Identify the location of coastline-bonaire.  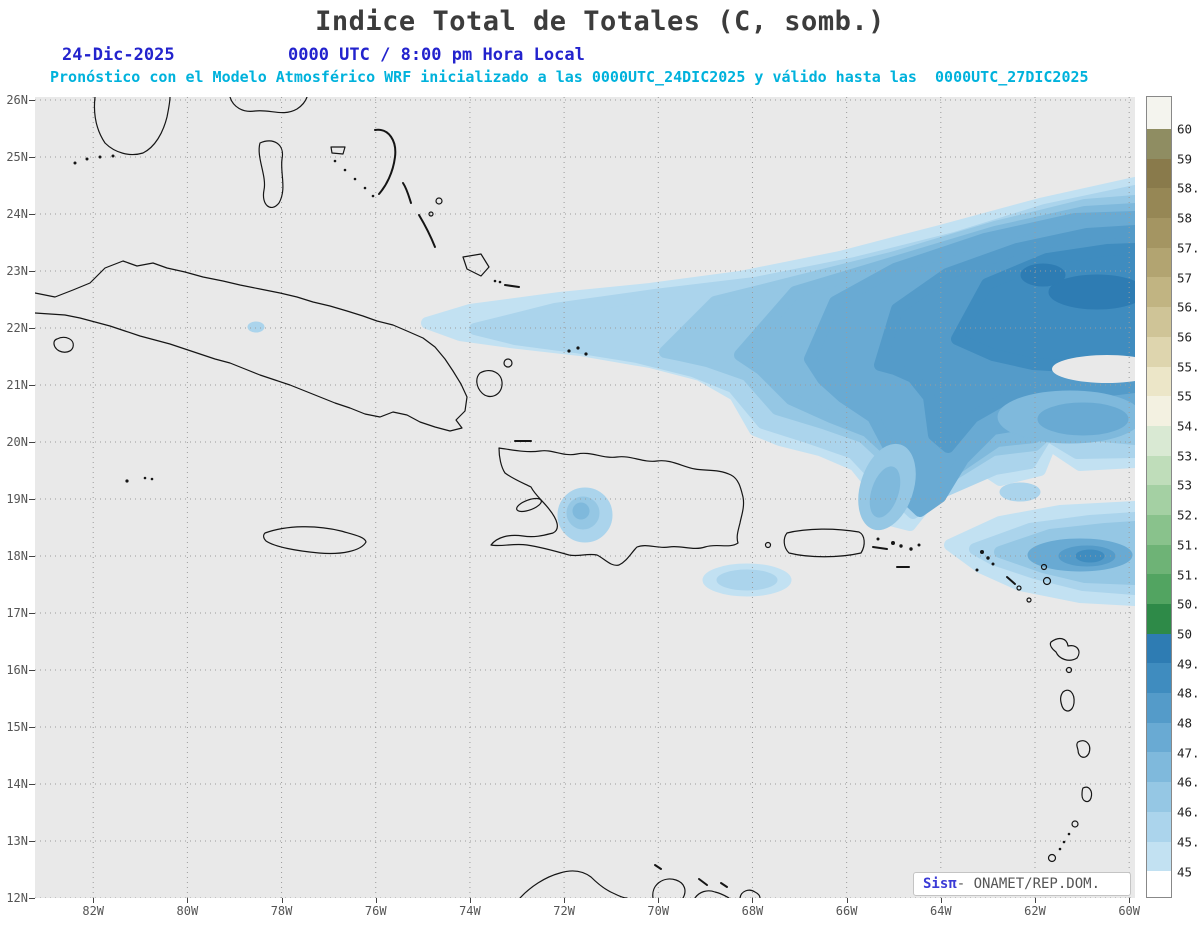
(724, 885).